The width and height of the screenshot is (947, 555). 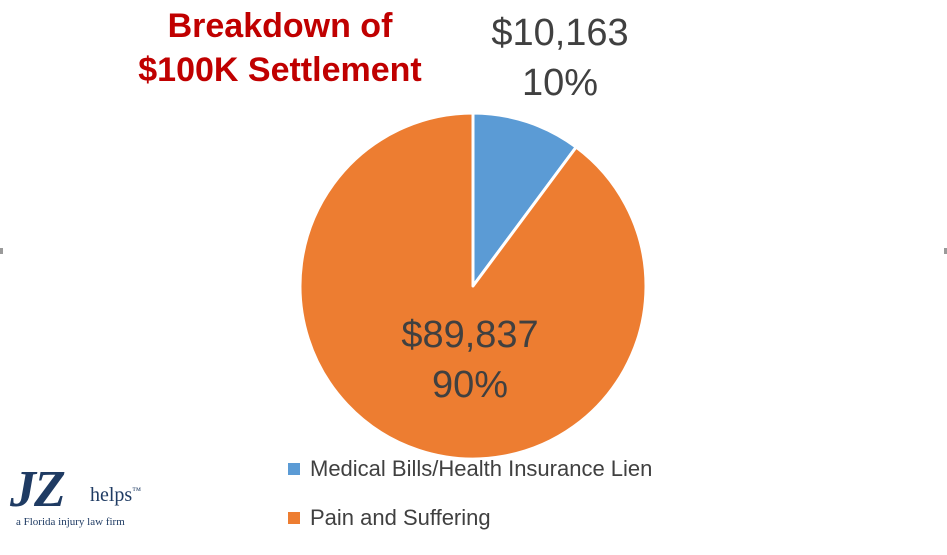 What do you see at coordinates (294, 518) in the screenshot?
I see `legend-swatch-pain` at bounding box center [294, 518].